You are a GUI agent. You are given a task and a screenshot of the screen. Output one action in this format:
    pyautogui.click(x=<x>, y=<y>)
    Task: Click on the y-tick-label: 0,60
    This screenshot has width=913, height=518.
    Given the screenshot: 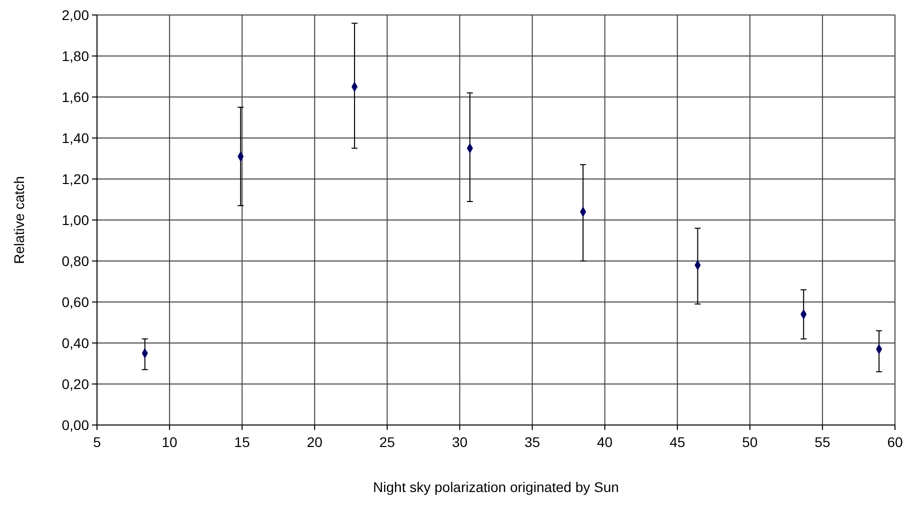 What is the action you would take?
    pyautogui.click(x=76, y=302)
    